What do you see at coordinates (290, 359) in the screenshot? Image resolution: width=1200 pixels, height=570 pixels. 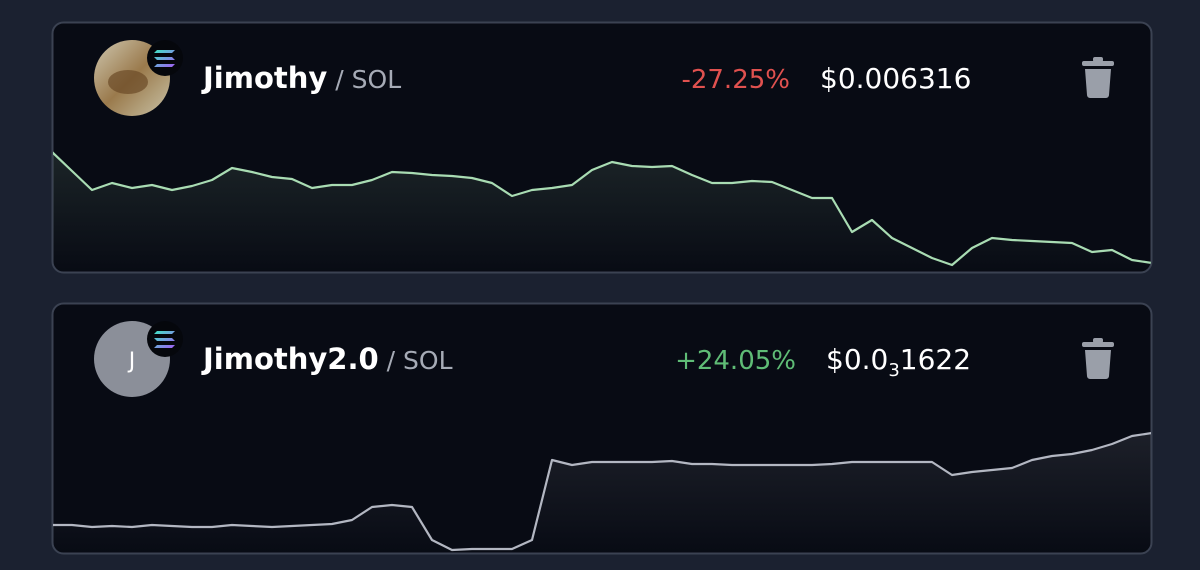 I see `token-name-text: Jimothy2.0` at bounding box center [290, 359].